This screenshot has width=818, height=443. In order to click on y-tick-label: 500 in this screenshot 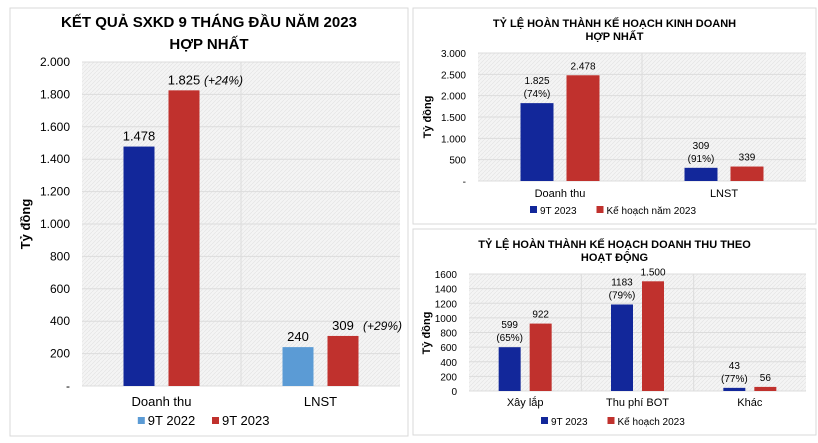, I will do `click(457, 161)`.